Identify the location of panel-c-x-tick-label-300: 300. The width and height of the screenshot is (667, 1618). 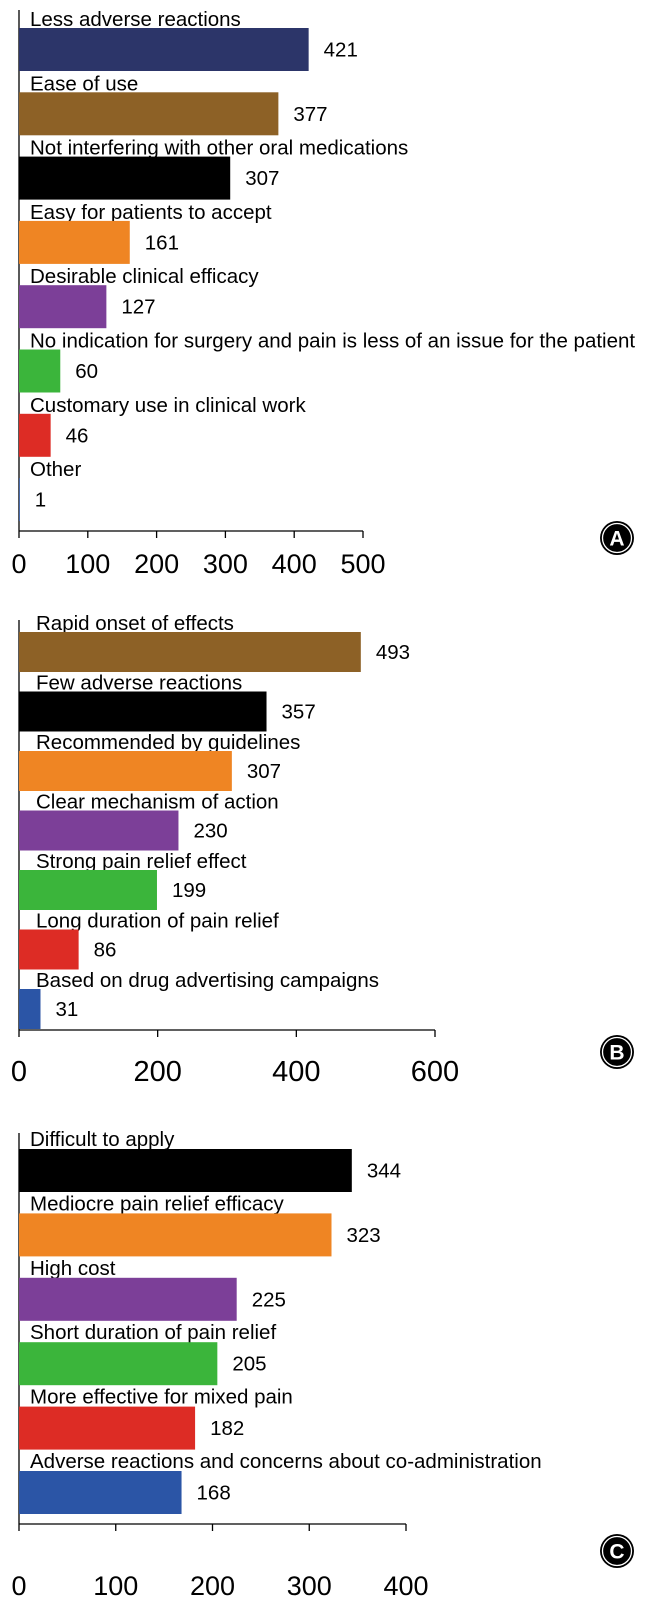
(309, 1586).